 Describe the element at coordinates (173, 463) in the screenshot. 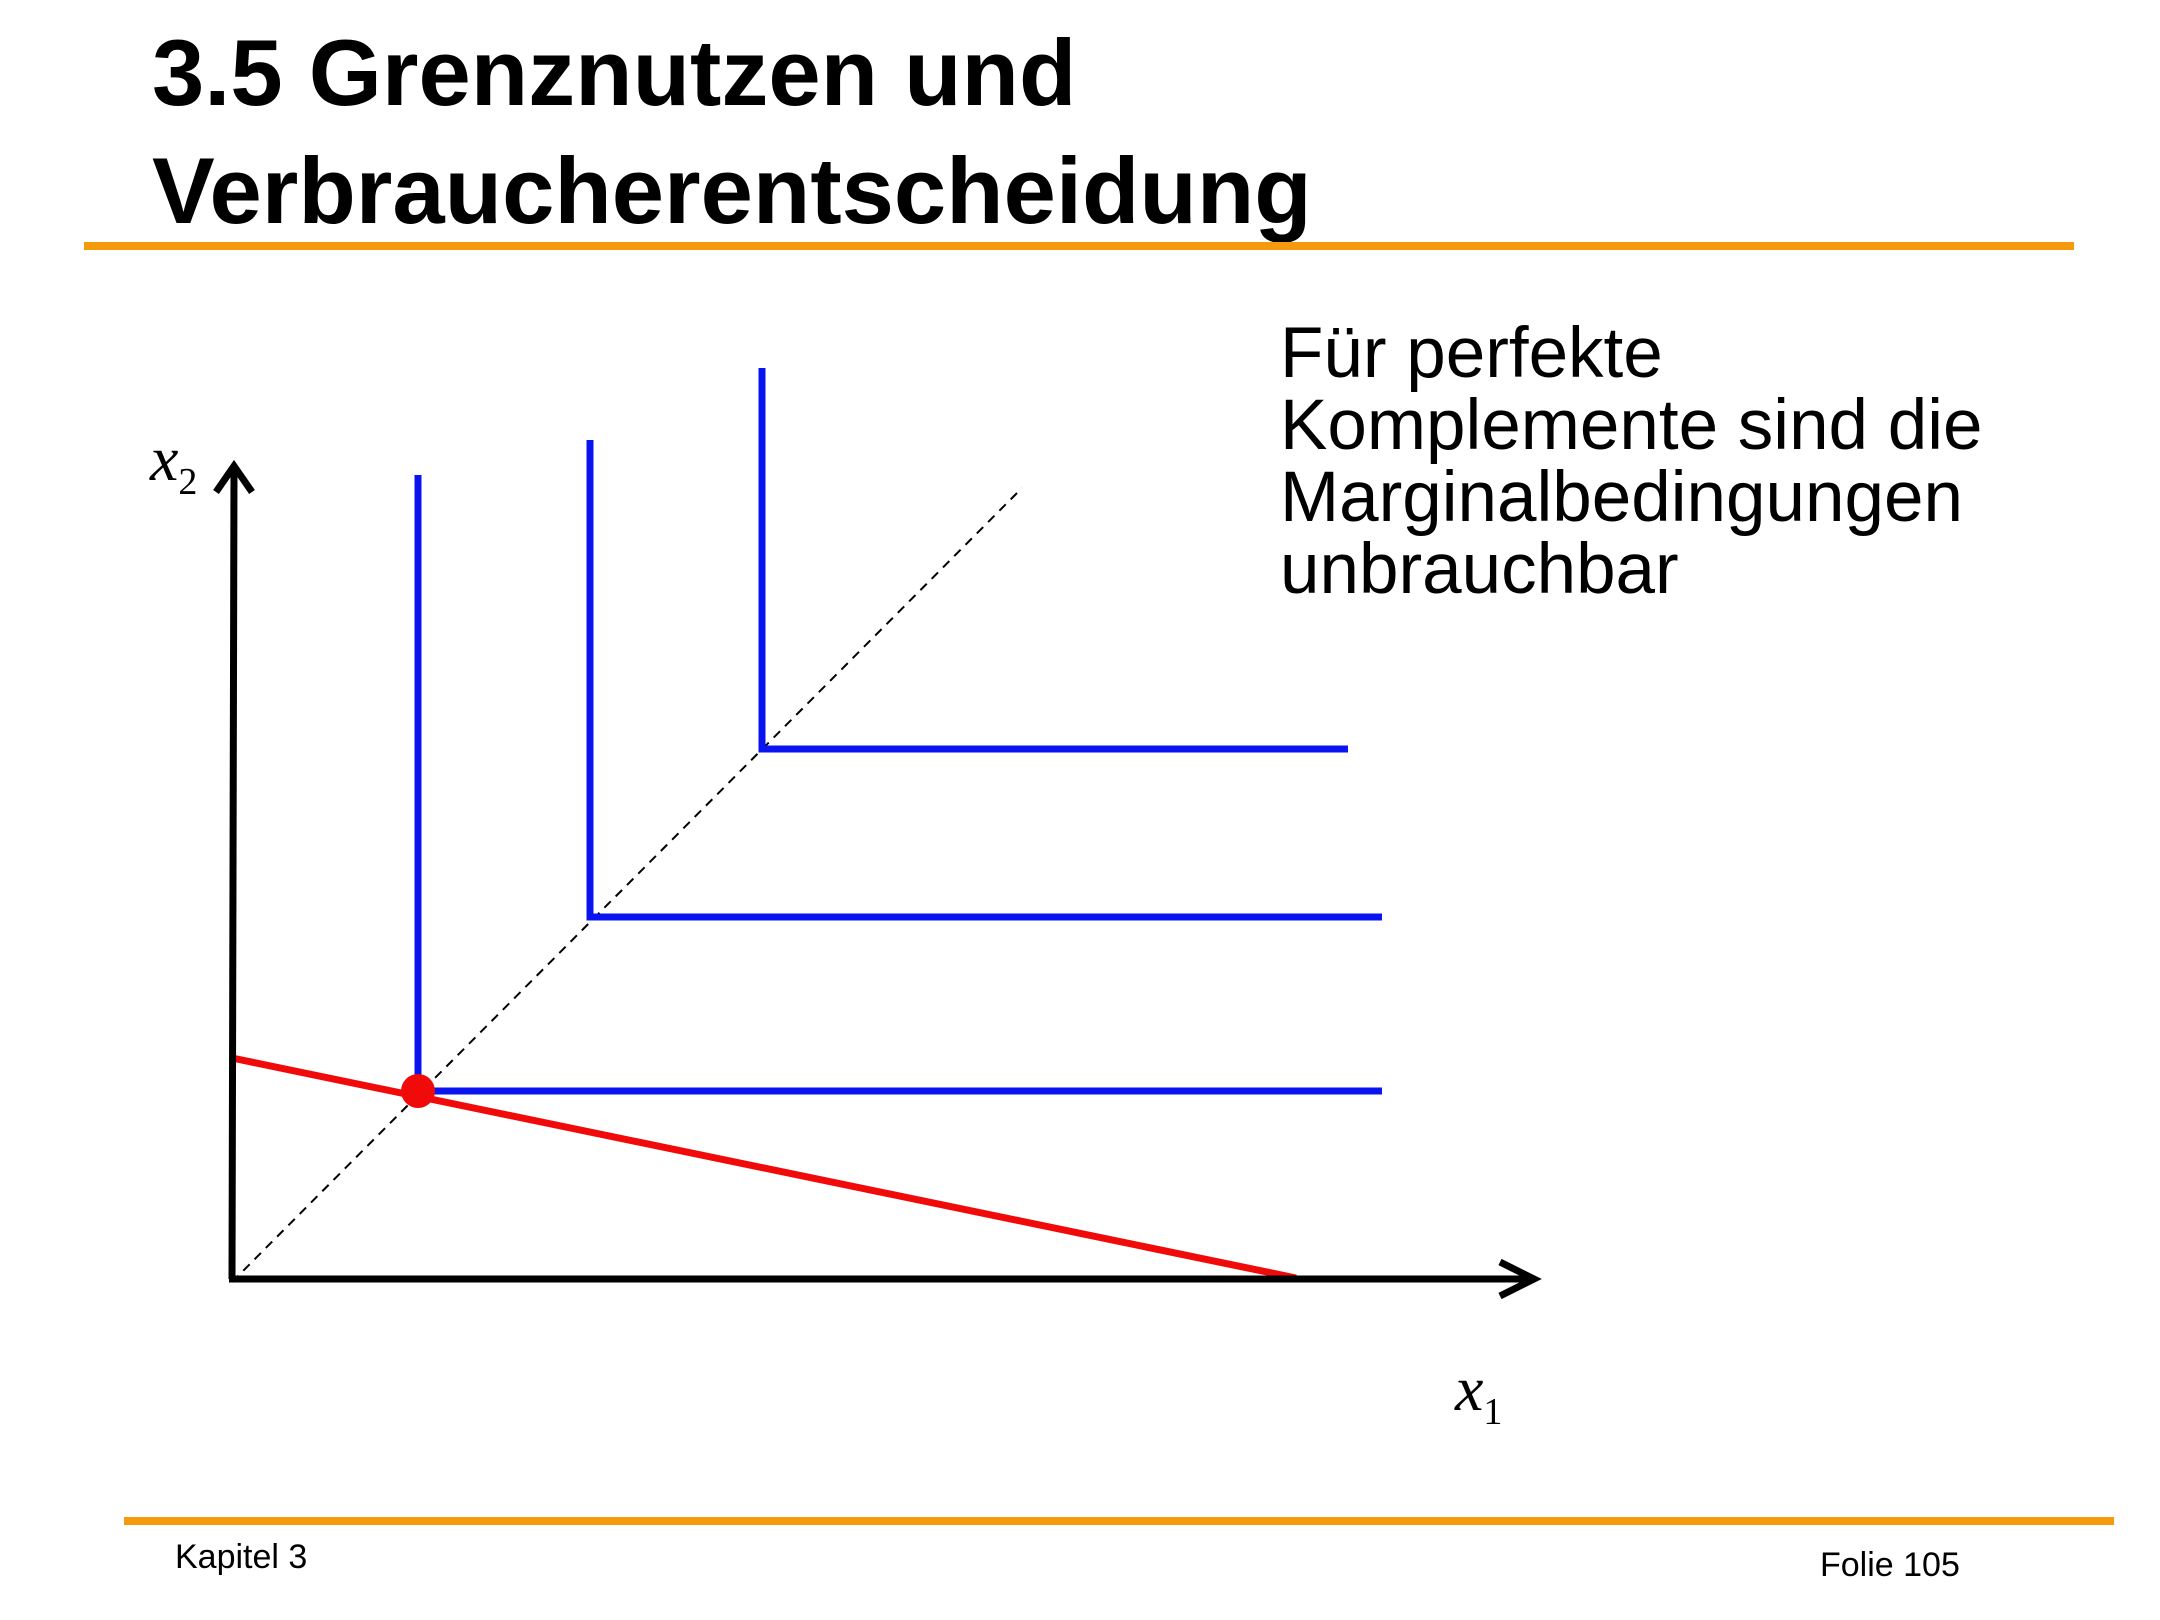

I see `y-axis-label: x2` at that location.